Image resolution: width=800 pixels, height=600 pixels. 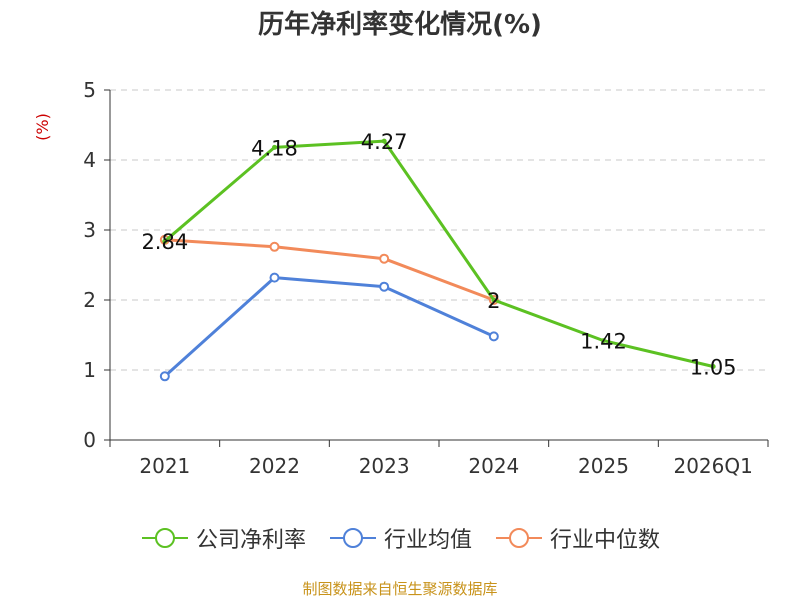 What do you see at coordinates (427, 540) in the screenshot?
I see `legend-label: 行业均值` at bounding box center [427, 540].